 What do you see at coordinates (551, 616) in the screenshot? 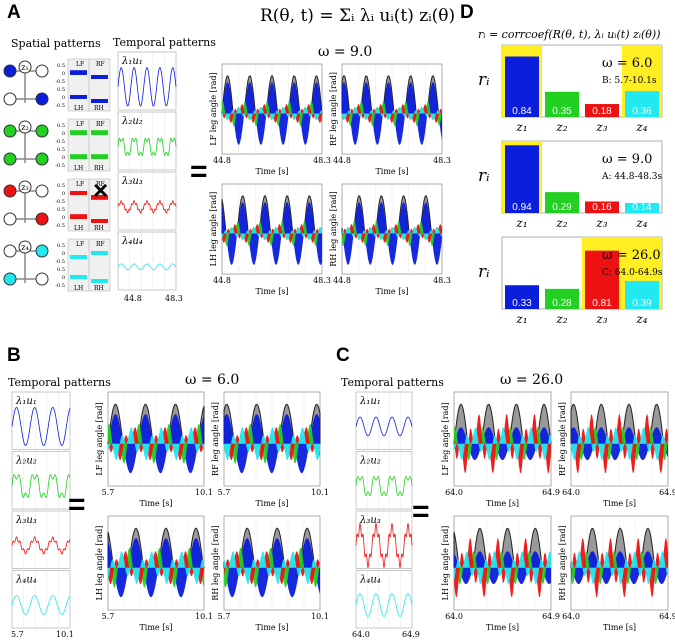
I see `time-end: 64.9` at bounding box center [551, 616].